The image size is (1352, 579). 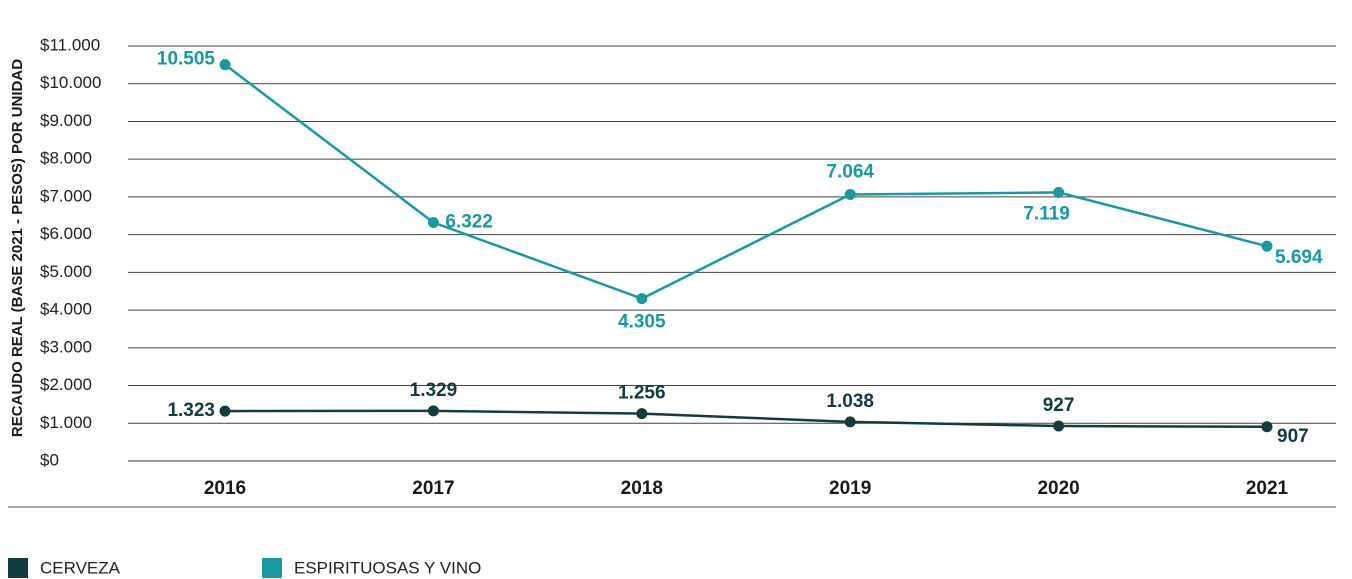 I want to click on x-tick-label: 2018, so click(x=642, y=488).